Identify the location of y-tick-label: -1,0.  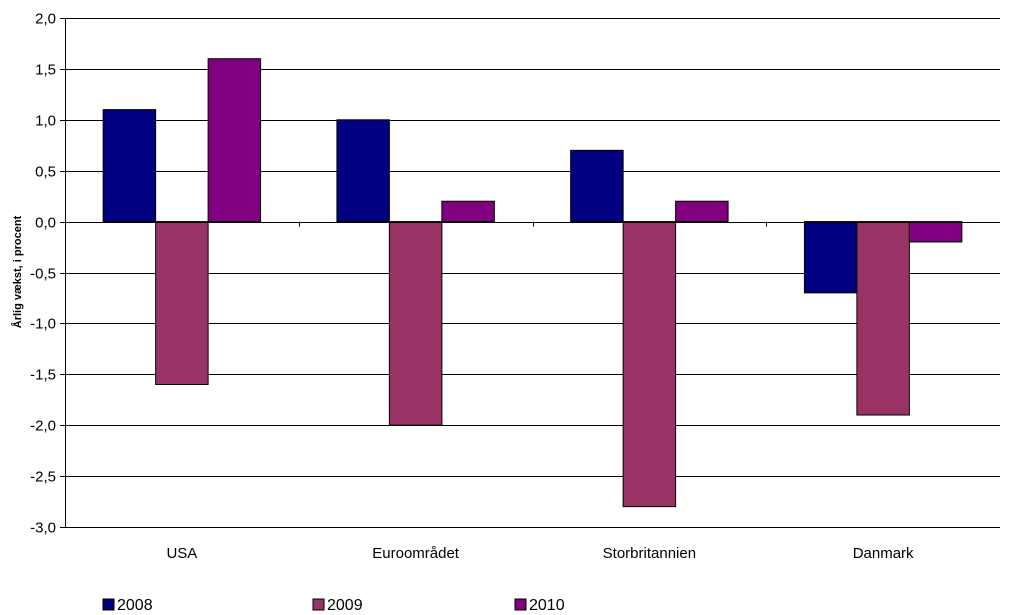
(43, 324).